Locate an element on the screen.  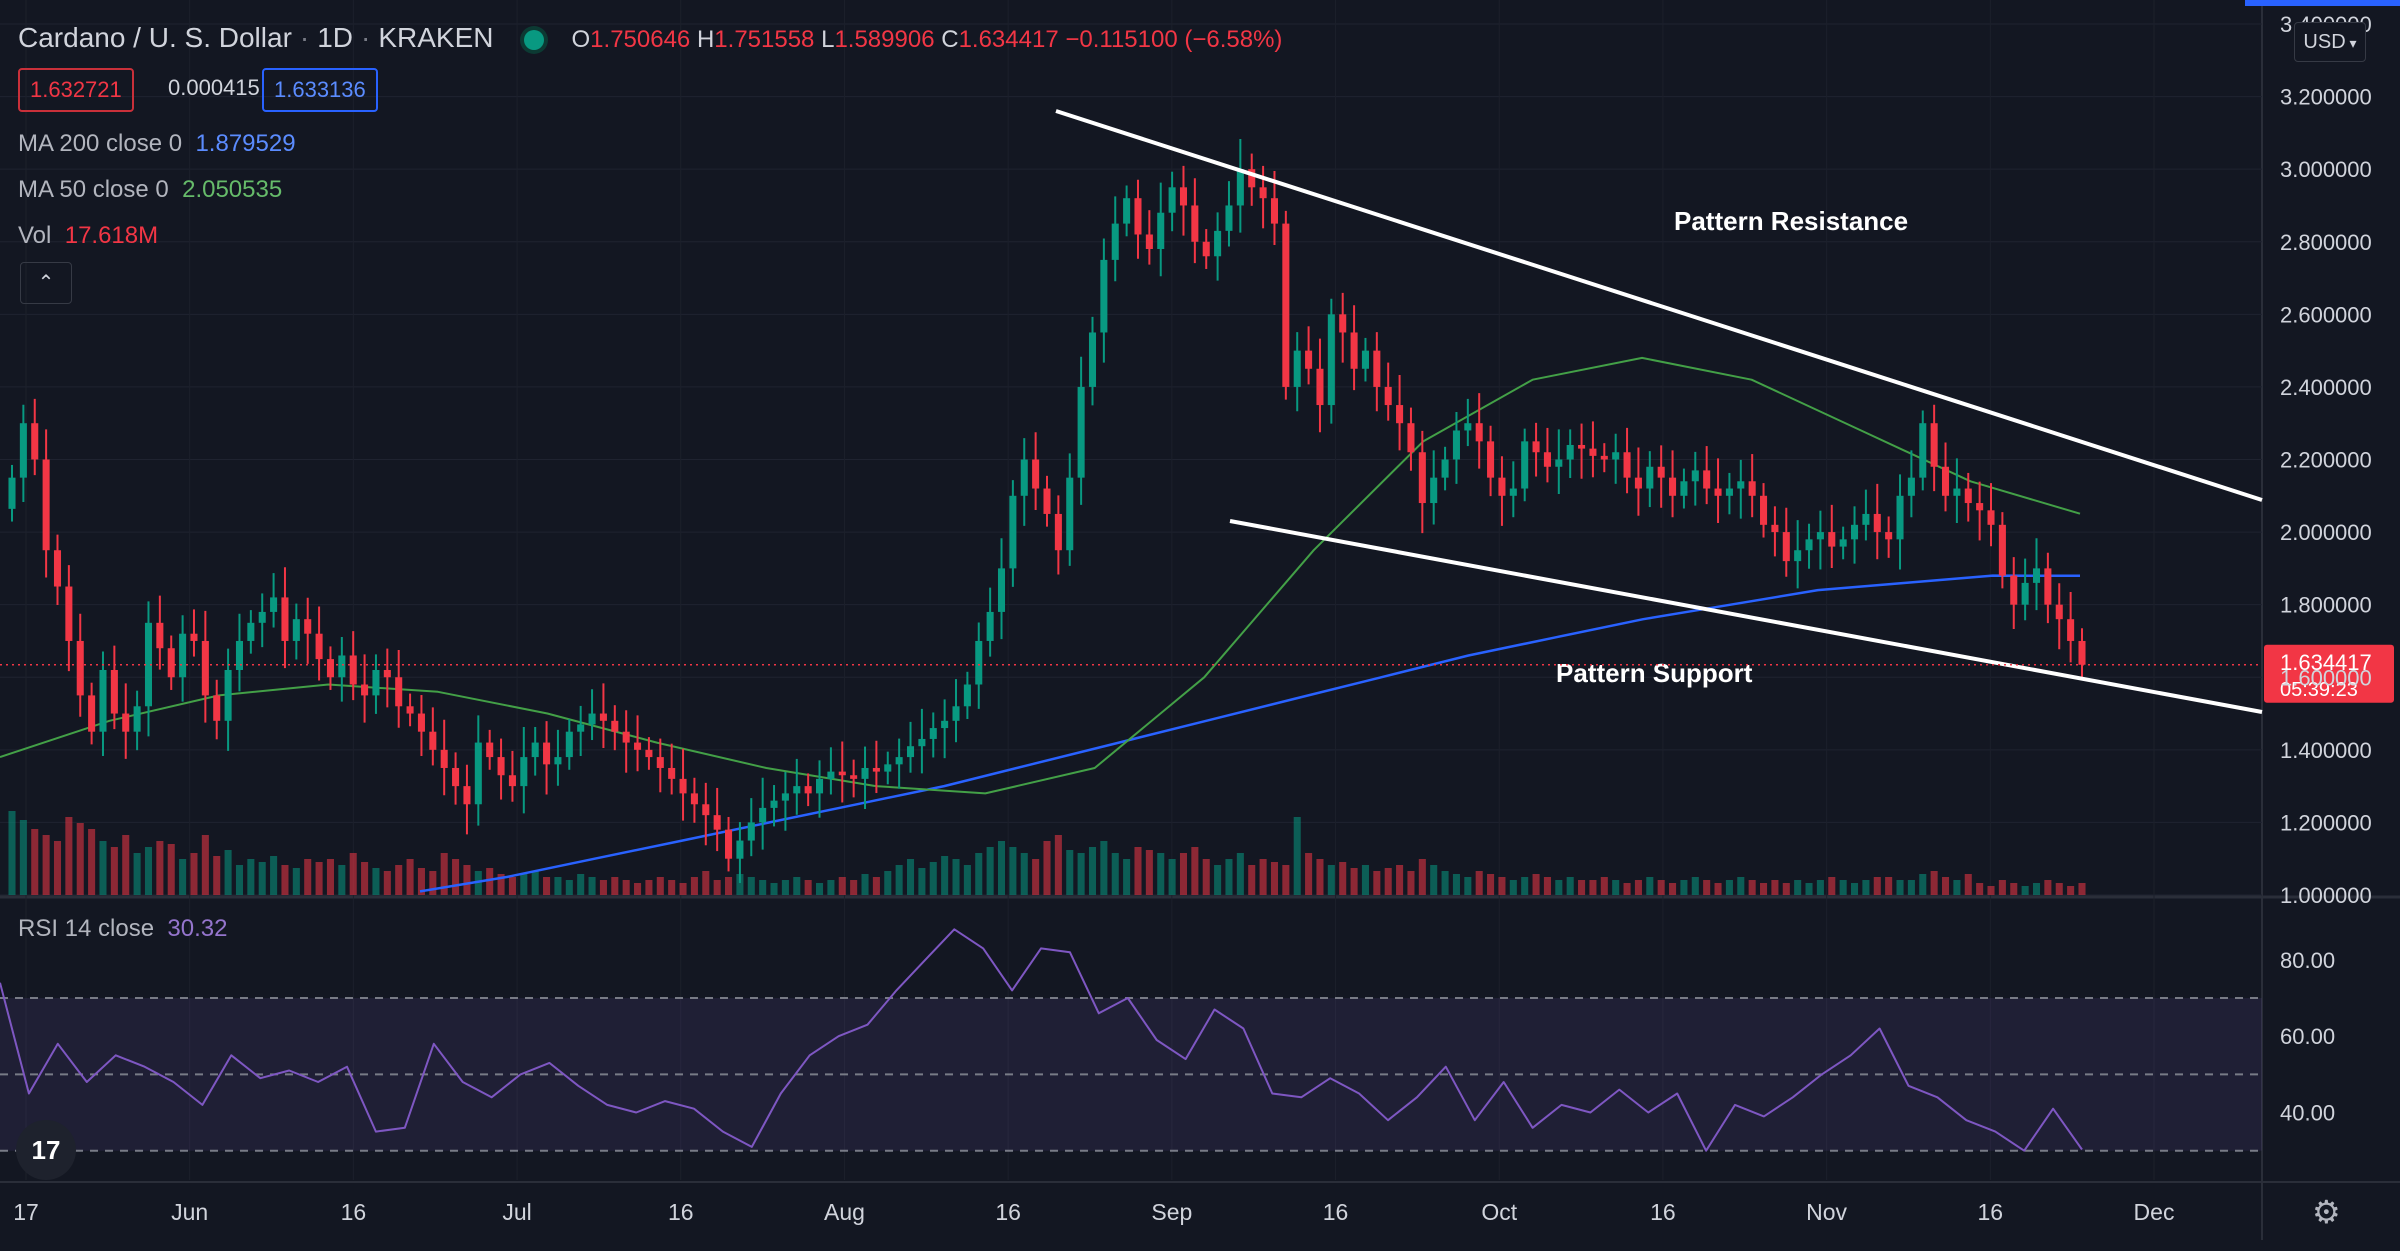
ask-price-button: 1.633136 is located at coordinates (320, 90).